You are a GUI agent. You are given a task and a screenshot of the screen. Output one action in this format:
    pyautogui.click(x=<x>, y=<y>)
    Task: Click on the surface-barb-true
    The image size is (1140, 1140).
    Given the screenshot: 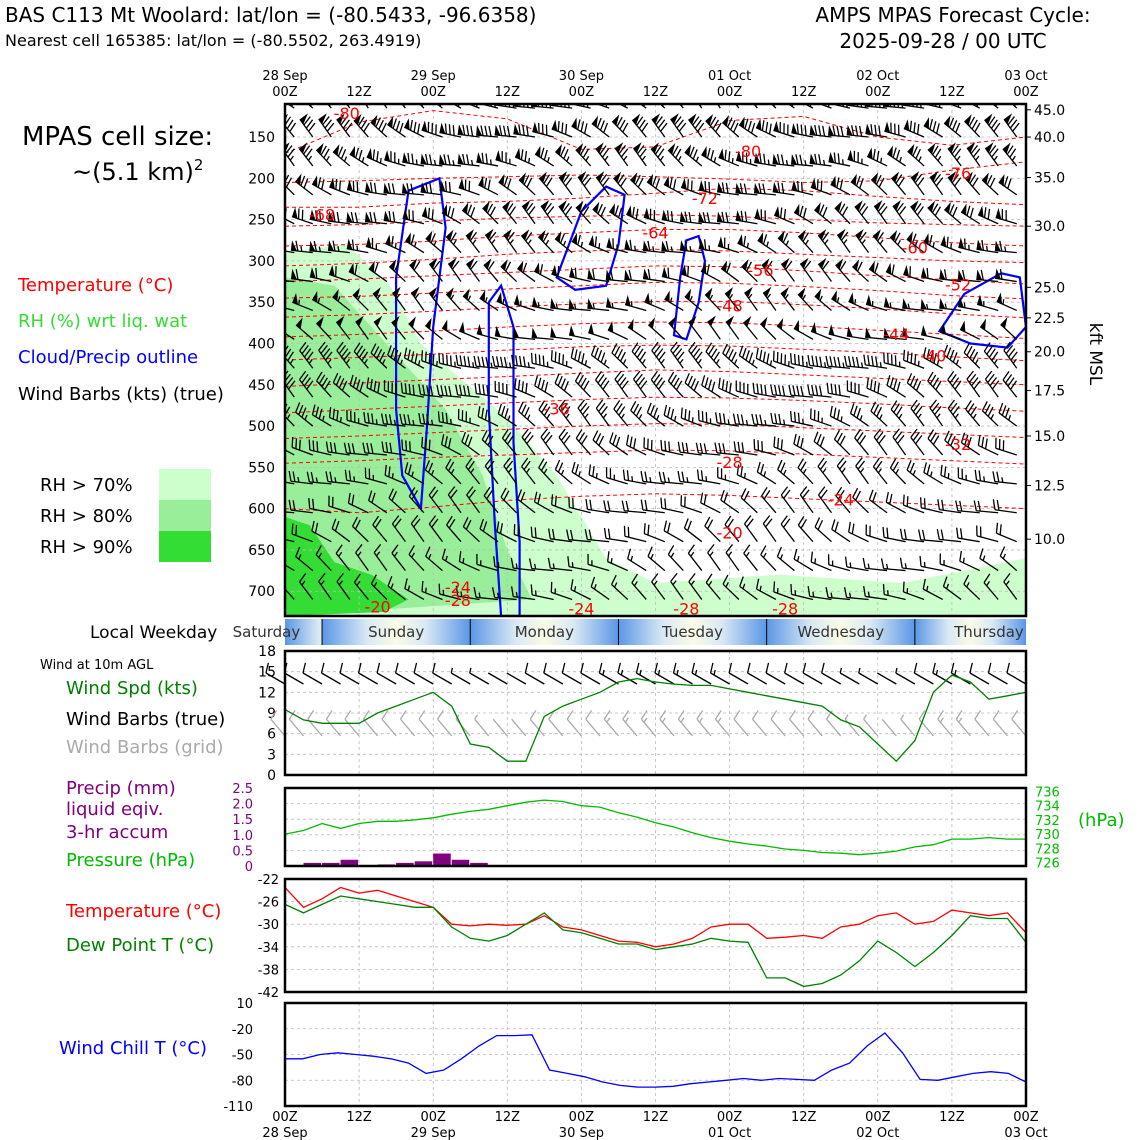 What is the action you would take?
    pyautogui.click(x=534, y=673)
    